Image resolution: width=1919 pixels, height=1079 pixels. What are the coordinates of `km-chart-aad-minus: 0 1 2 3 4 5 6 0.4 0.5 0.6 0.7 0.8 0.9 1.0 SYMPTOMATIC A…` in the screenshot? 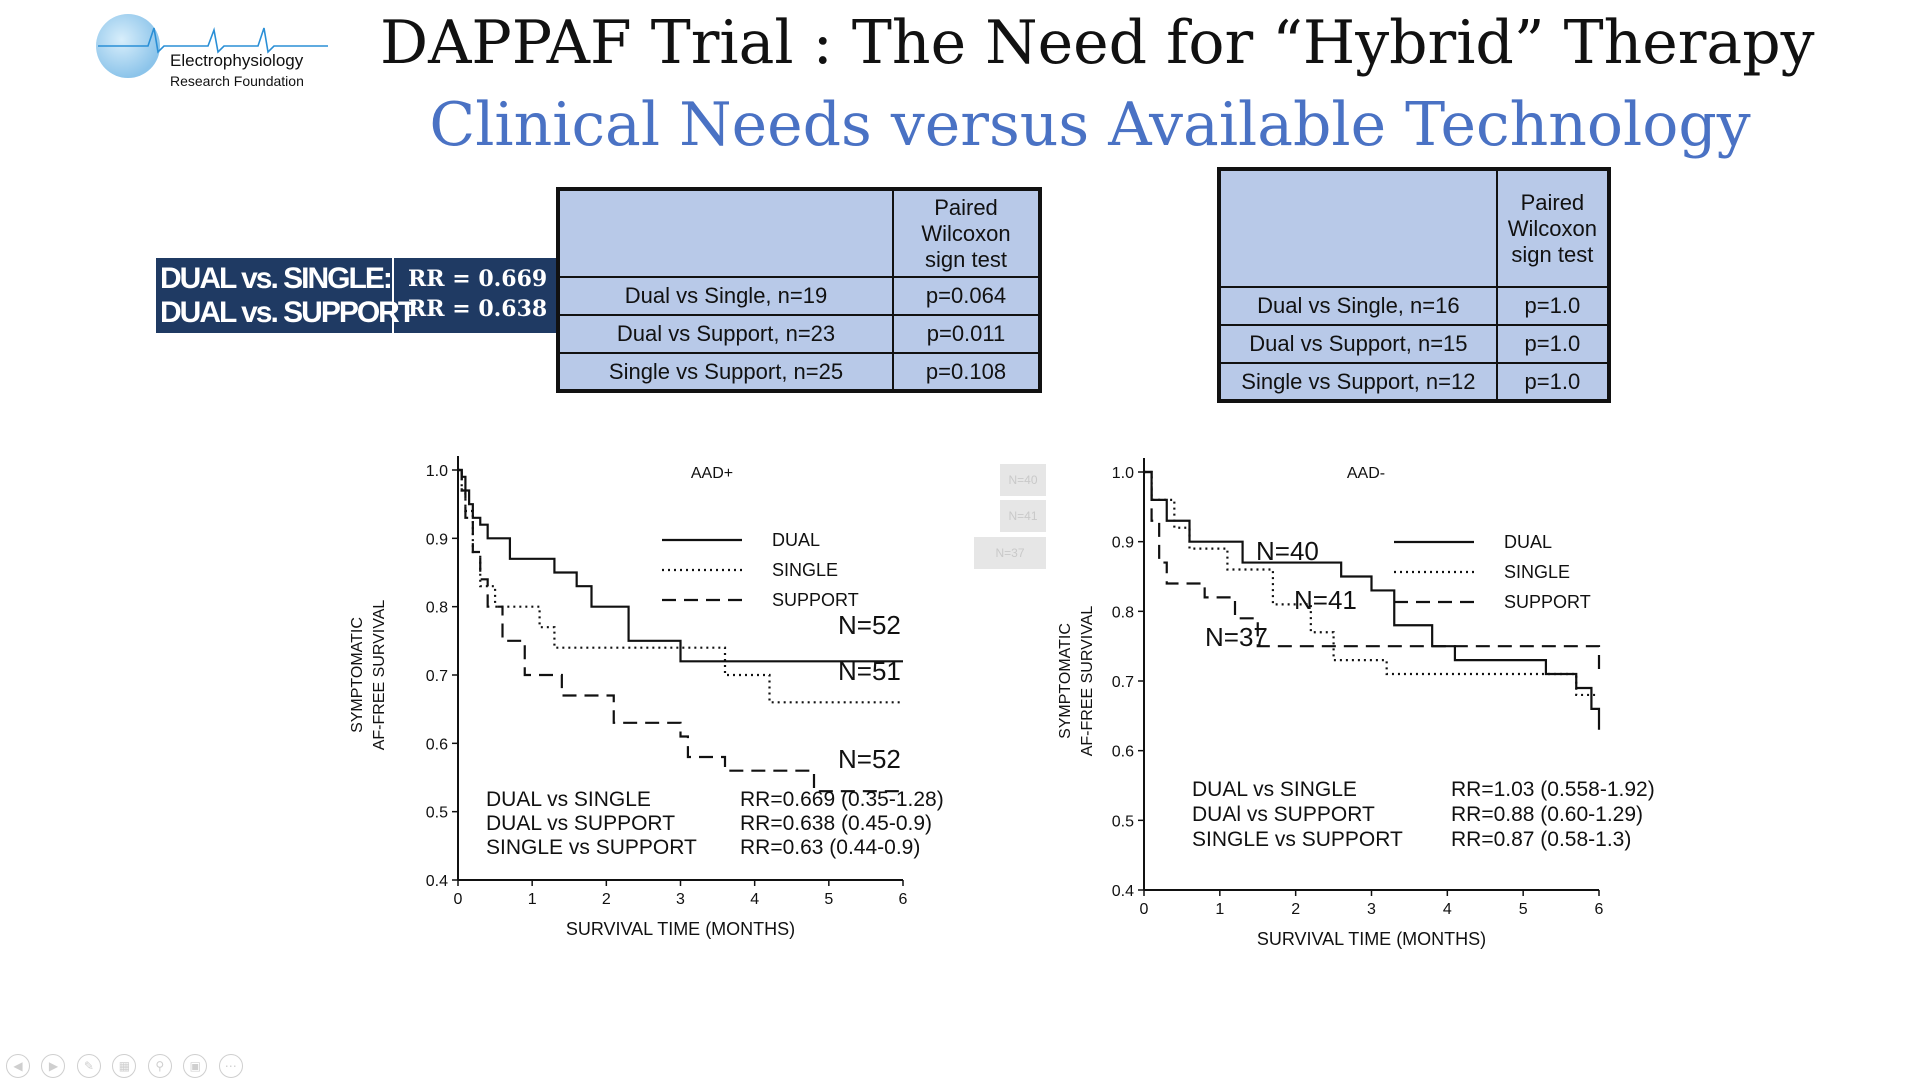 It's located at (1356, 703).